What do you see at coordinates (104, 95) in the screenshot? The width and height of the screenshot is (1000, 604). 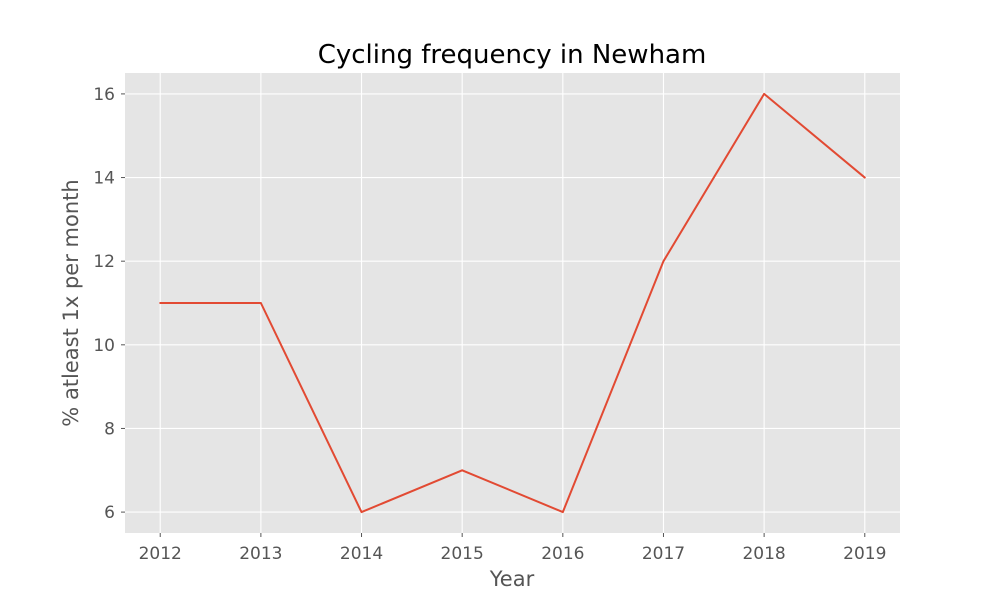 I see `y-tick-label: 16` at bounding box center [104, 95].